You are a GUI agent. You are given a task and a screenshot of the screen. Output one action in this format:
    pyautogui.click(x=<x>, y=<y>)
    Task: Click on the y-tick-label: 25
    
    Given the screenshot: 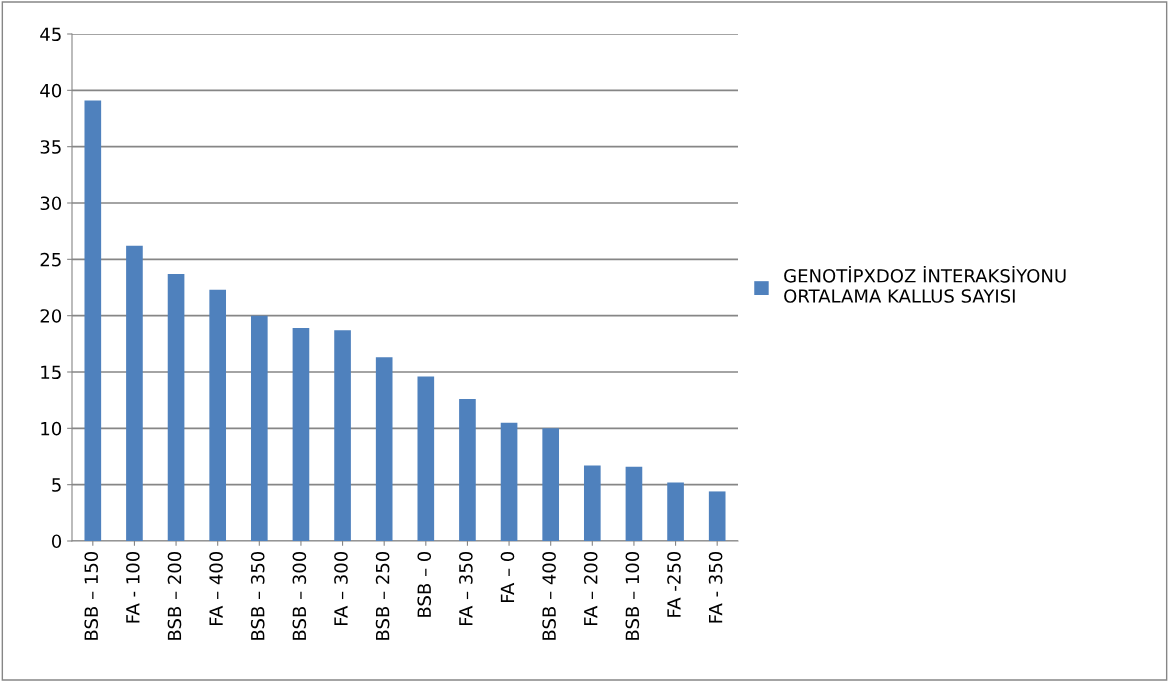 What is the action you would take?
    pyautogui.click(x=50, y=259)
    